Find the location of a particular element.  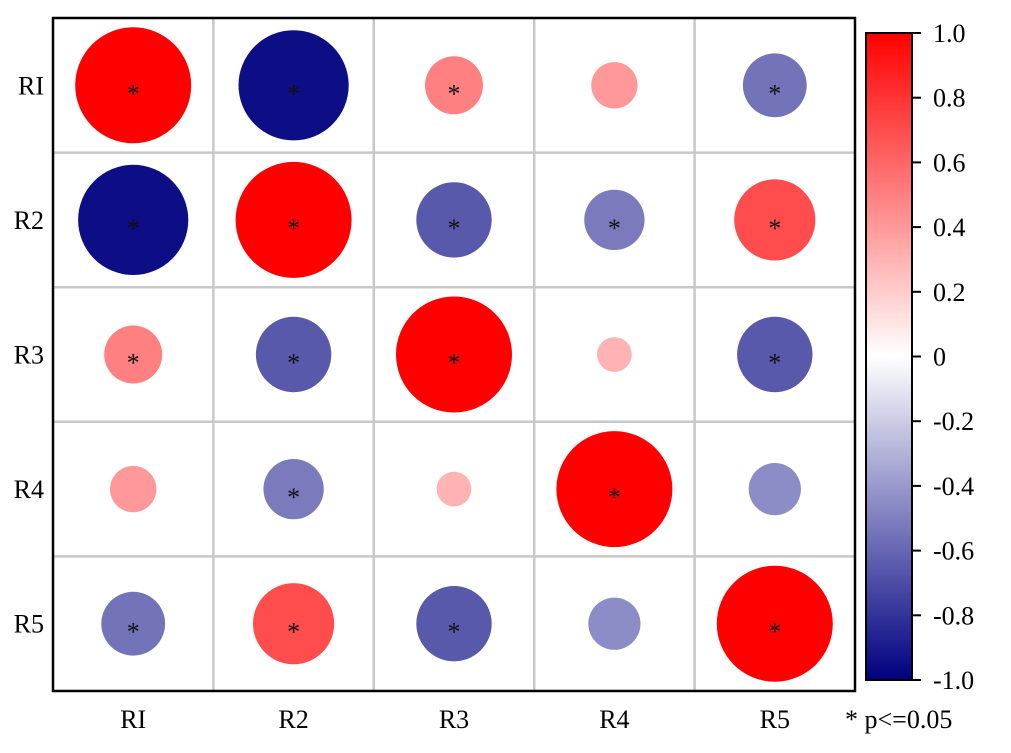

row-label: R5 is located at coordinates (29, 624).